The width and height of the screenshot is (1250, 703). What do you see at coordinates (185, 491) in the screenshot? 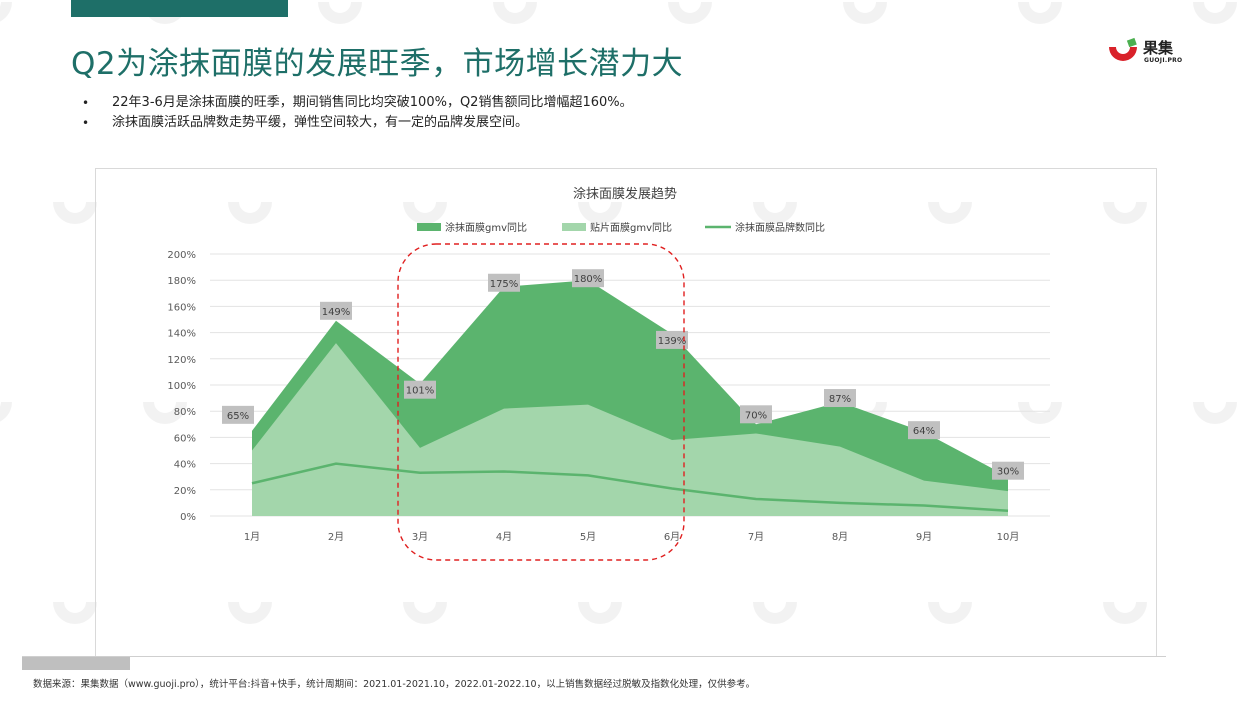
I see `y-tick-label: 20%` at bounding box center [185, 491].